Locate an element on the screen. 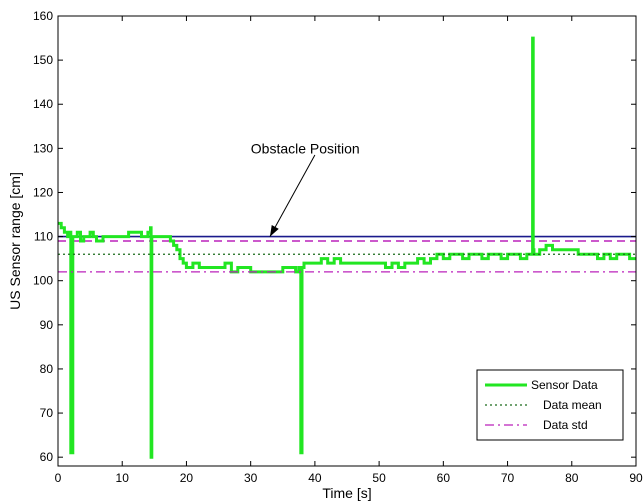  legend-label-data-mean: Data mean is located at coordinates (572, 405).